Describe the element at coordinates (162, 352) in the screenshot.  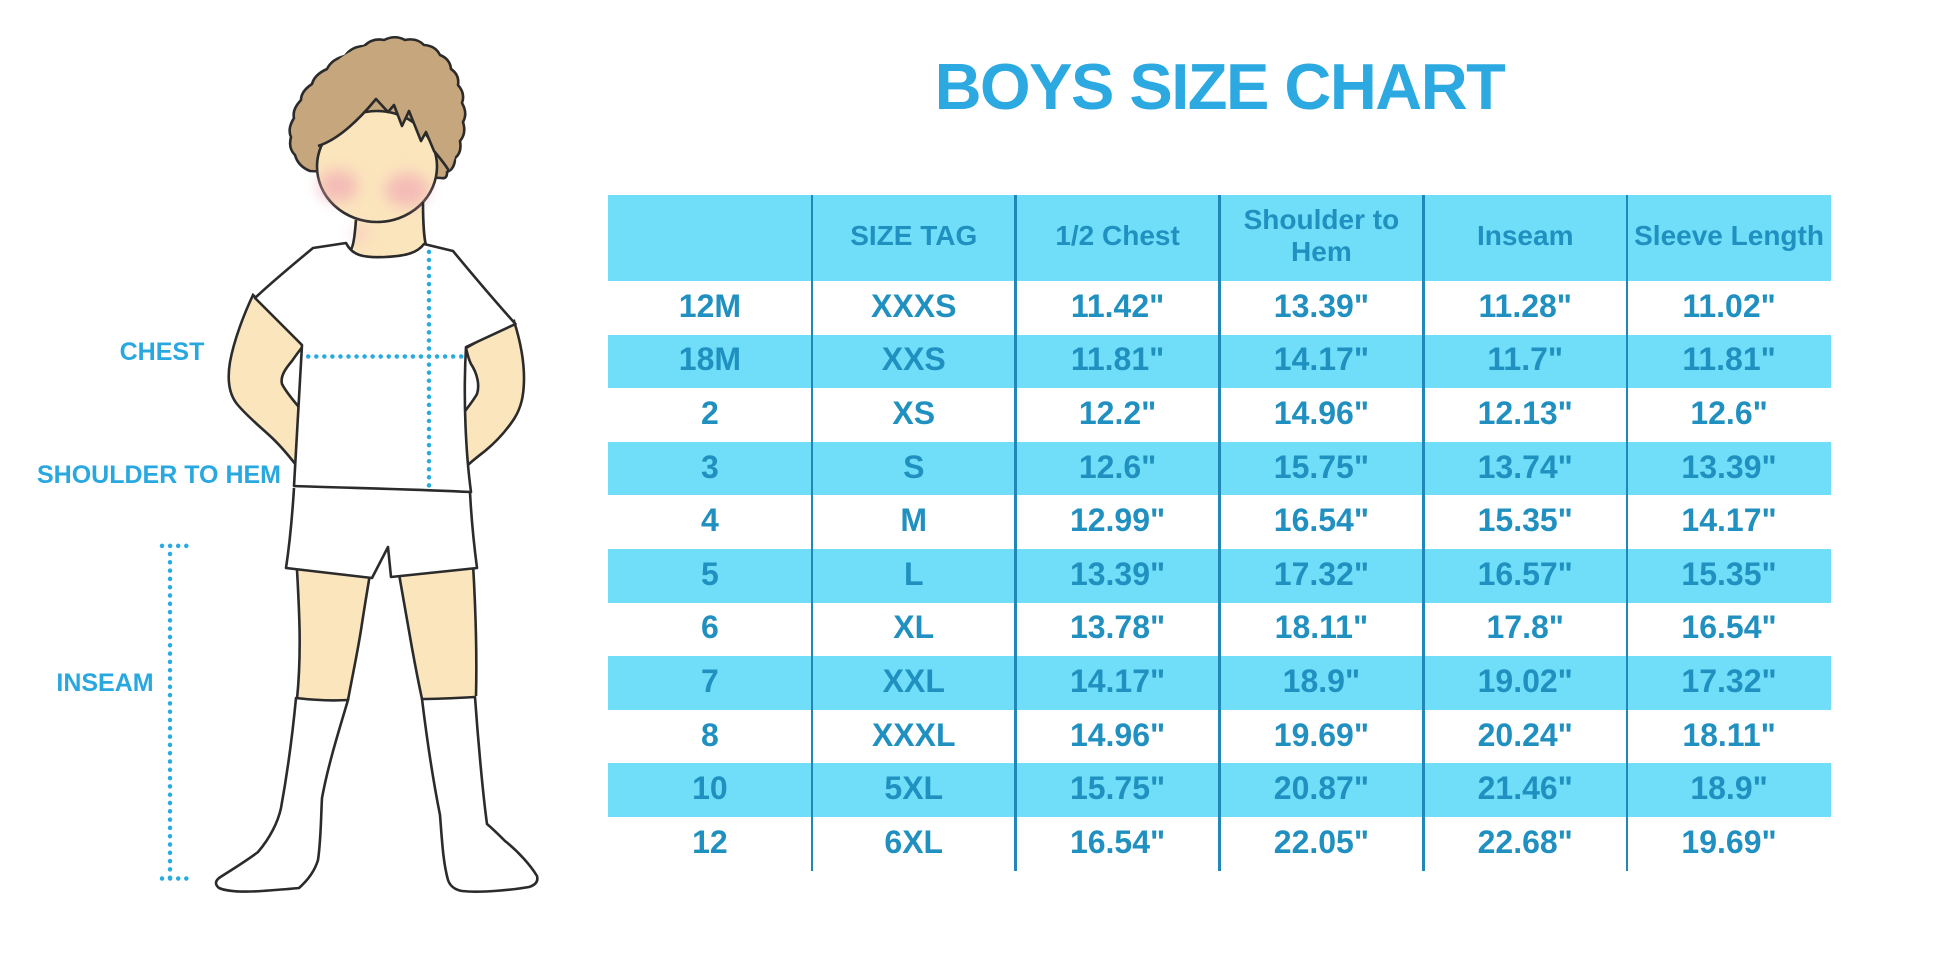
I see `svg-text: CHEST` at that location.